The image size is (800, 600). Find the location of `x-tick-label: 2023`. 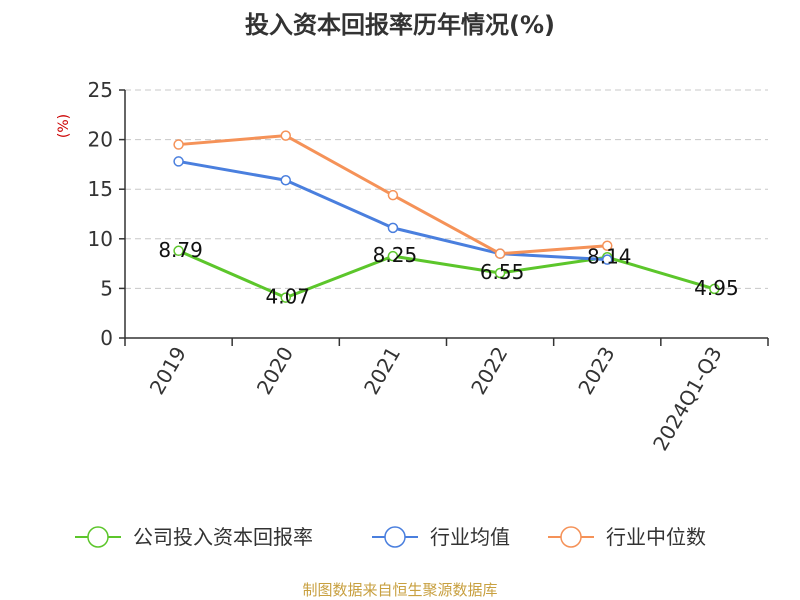

x-tick-label: 2023 is located at coordinates (596, 371).